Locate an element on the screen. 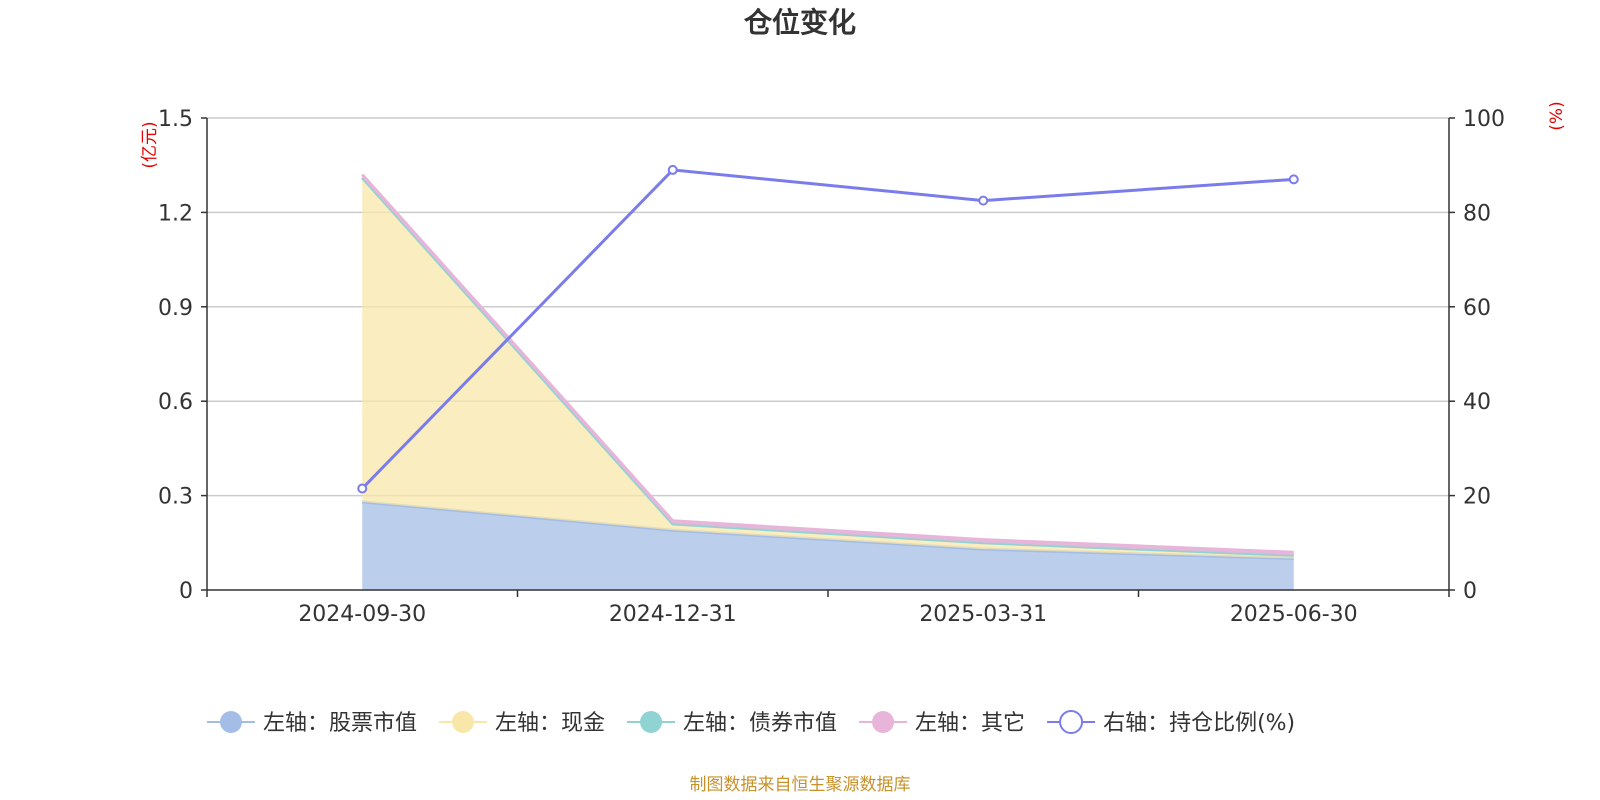  left-tick-label: 0.6 is located at coordinates (175, 402).